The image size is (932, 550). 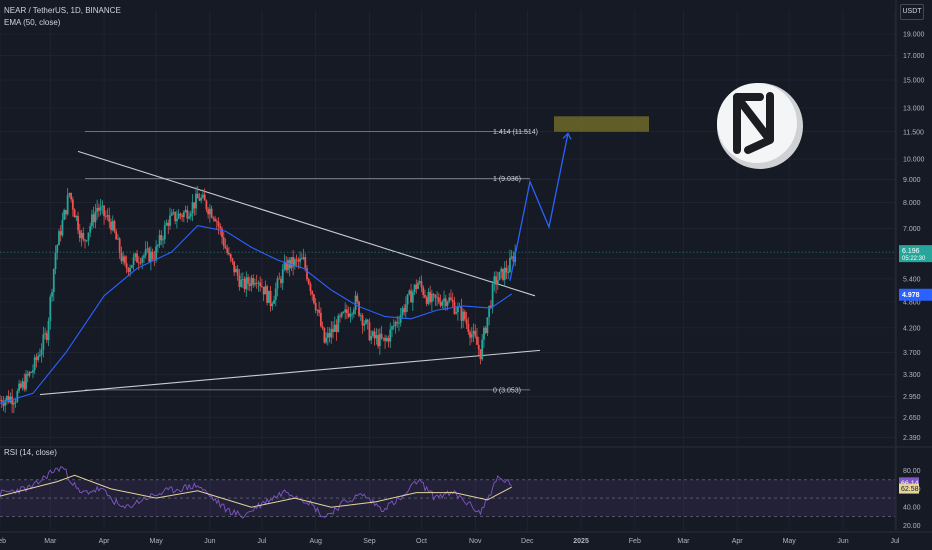 I want to click on time-tick-label: Nov, so click(x=475, y=541).